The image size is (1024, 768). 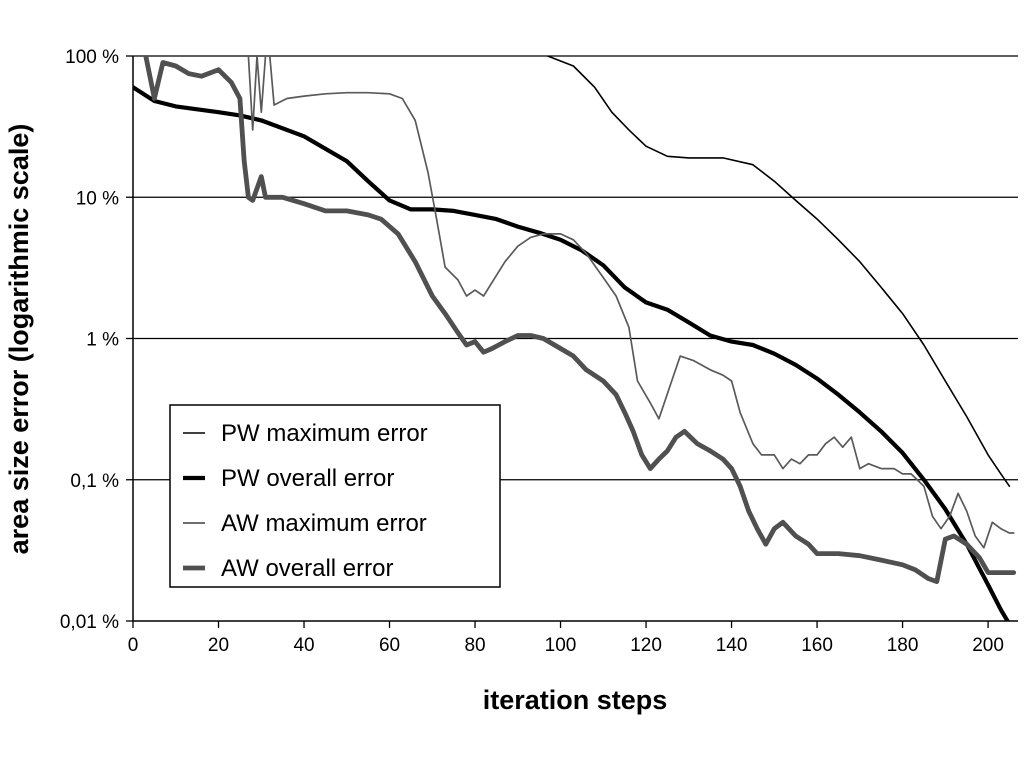 What do you see at coordinates (389, 645) in the screenshot?
I see `x-tick-label: 60` at bounding box center [389, 645].